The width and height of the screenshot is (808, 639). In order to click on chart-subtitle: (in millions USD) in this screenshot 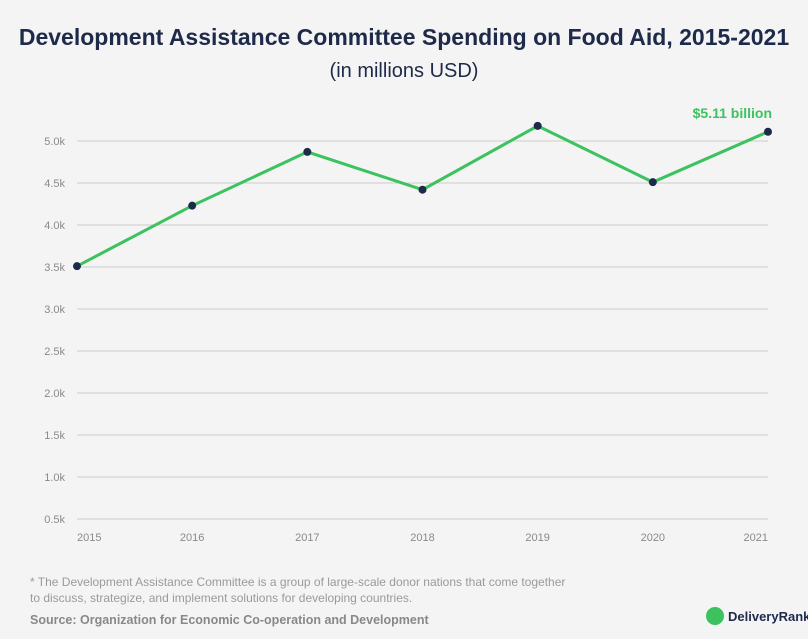, I will do `click(404, 71)`.